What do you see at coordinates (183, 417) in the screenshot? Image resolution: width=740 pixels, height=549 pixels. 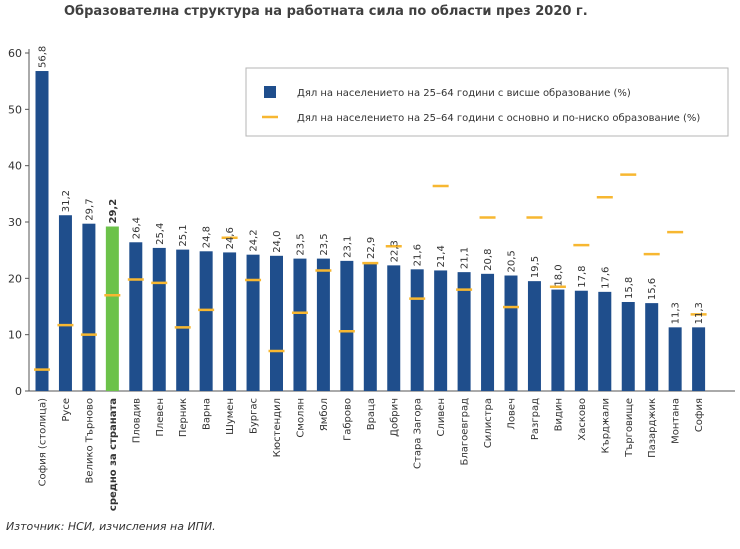 I see `category-label: Перник` at bounding box center [183, 417].